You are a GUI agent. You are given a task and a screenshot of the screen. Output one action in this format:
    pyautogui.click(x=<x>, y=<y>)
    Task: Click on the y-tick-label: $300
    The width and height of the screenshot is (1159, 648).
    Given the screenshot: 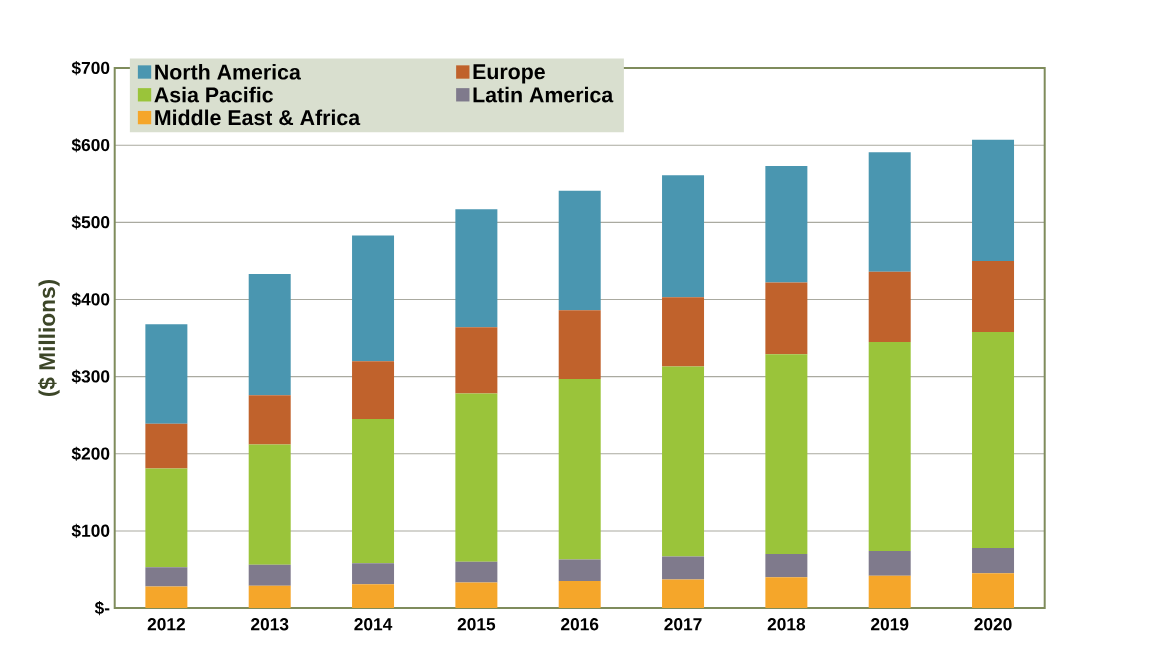 What is the action you would take?
    pyautogui.click(x=90, y=376)
    